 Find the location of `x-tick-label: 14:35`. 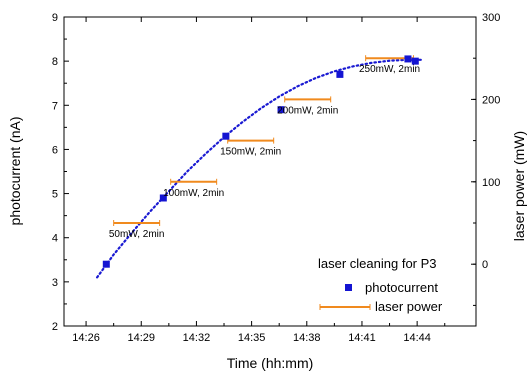

x-tick-label: 14:35 is located at coordinates (252, 338).